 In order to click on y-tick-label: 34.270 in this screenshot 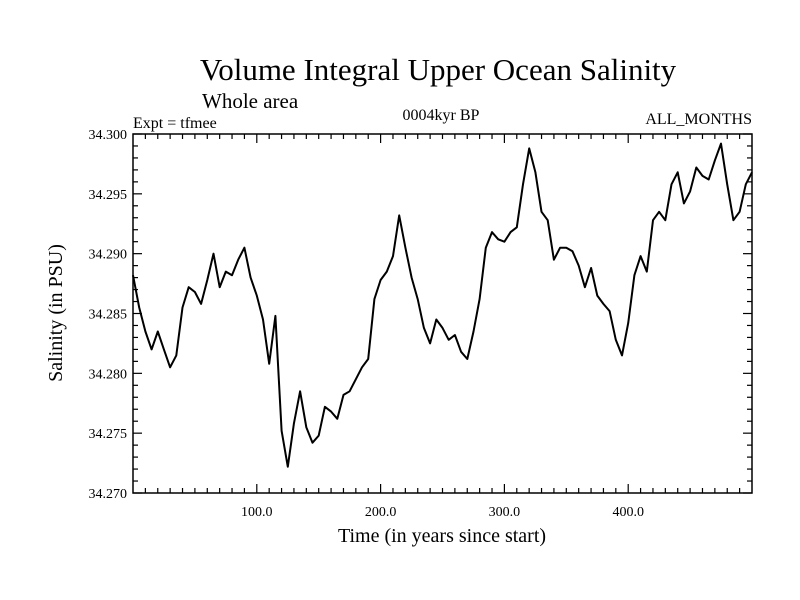, I will do `click(108, 494)`.